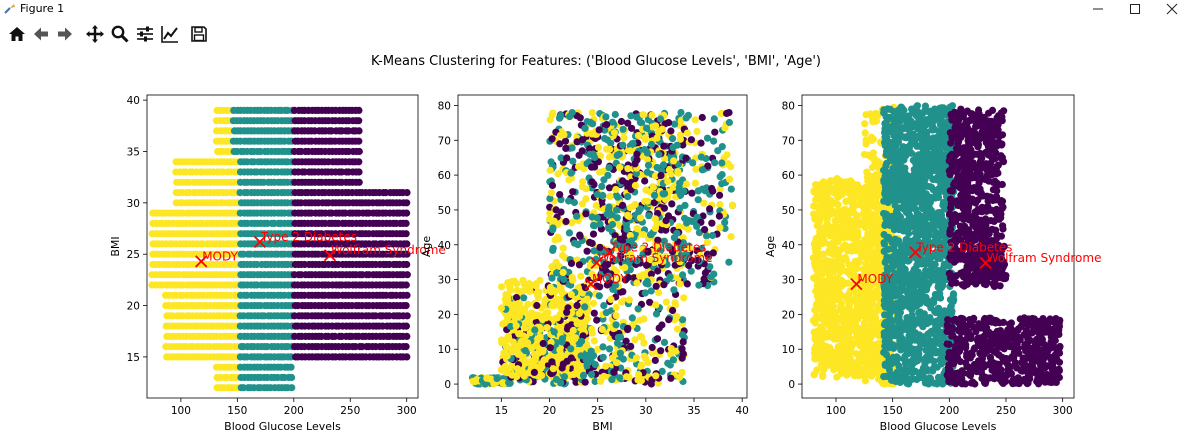 The width and height of the screenshot is (1191, 446). Describe the element at coordinates (65, 34) in the screenshot. I see `forward-button` at that location.